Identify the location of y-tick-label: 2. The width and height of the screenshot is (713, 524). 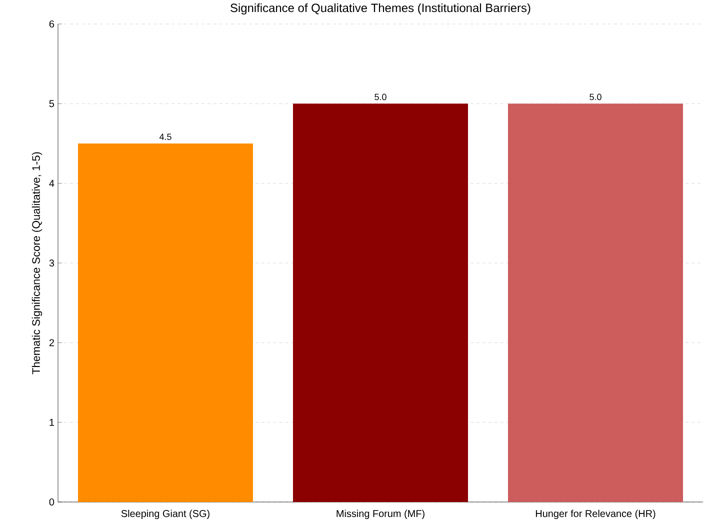
(51, 342).